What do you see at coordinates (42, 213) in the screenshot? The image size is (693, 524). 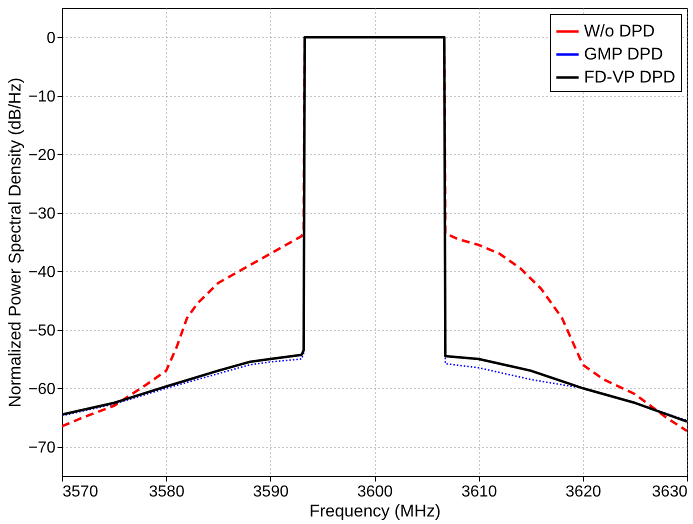 I see `y-tick-label: −30` at bounding box center [42, 213].